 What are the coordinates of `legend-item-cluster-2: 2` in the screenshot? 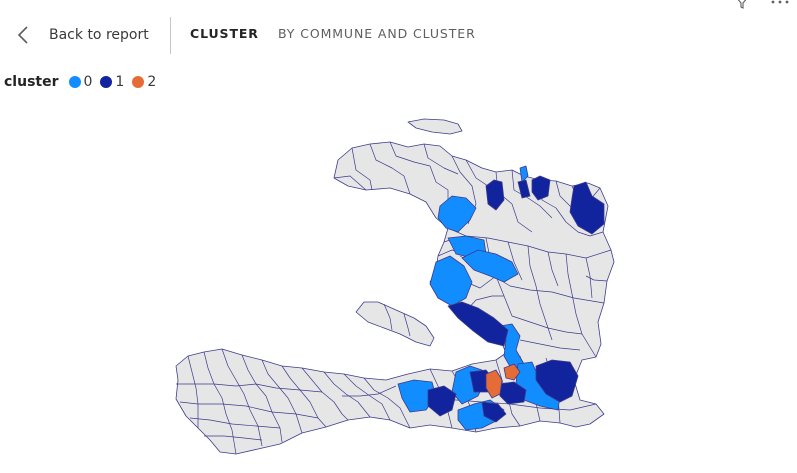 It's located at (144, 82).